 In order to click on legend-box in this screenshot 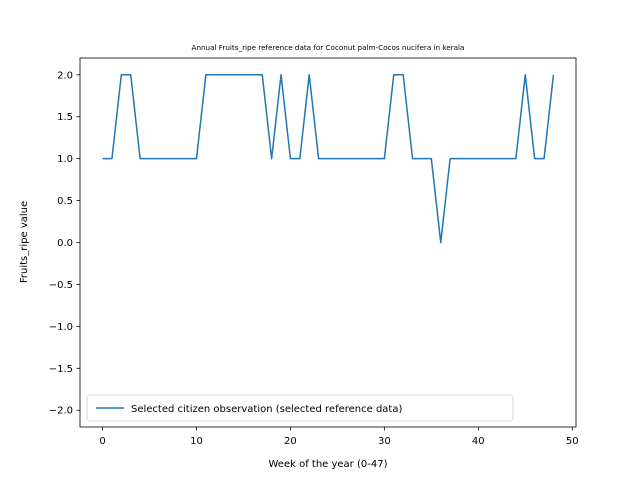, I will do `click(300, 408)`.